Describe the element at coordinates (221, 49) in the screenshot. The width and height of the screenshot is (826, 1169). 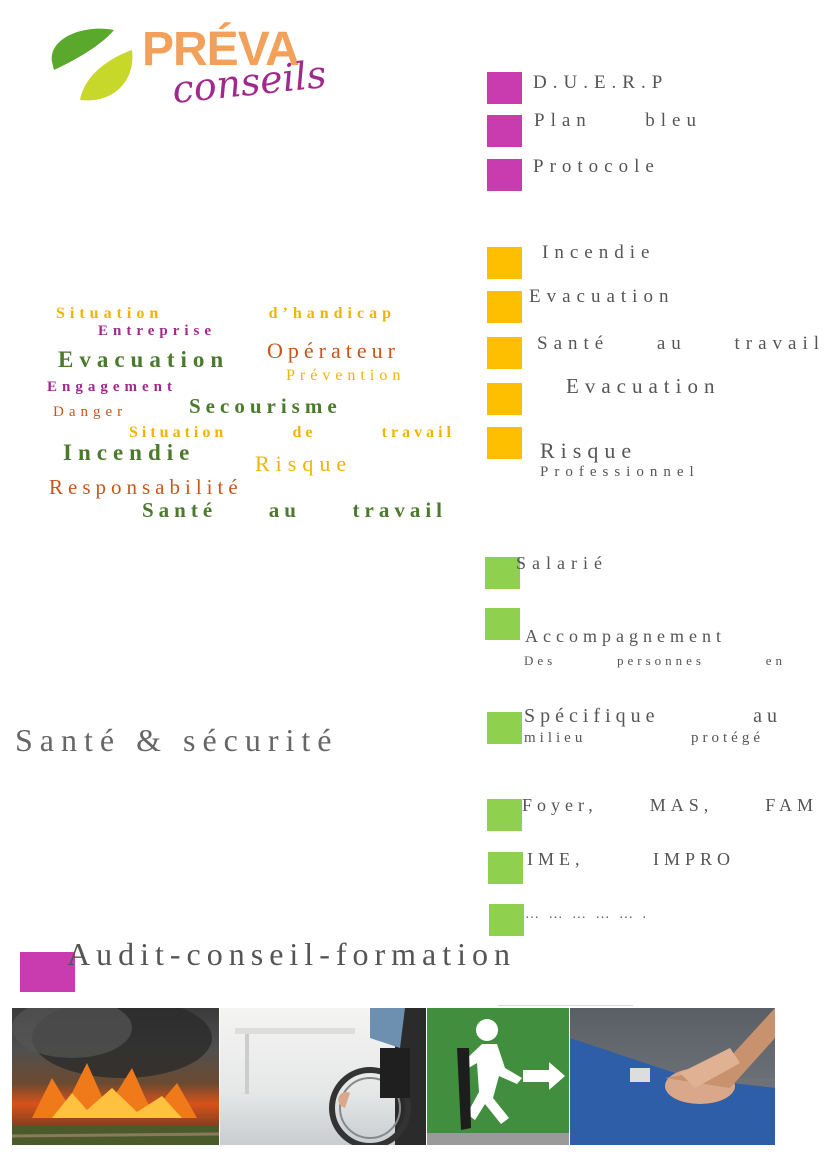
I see `logo-brand: PRÉVA` at that location.